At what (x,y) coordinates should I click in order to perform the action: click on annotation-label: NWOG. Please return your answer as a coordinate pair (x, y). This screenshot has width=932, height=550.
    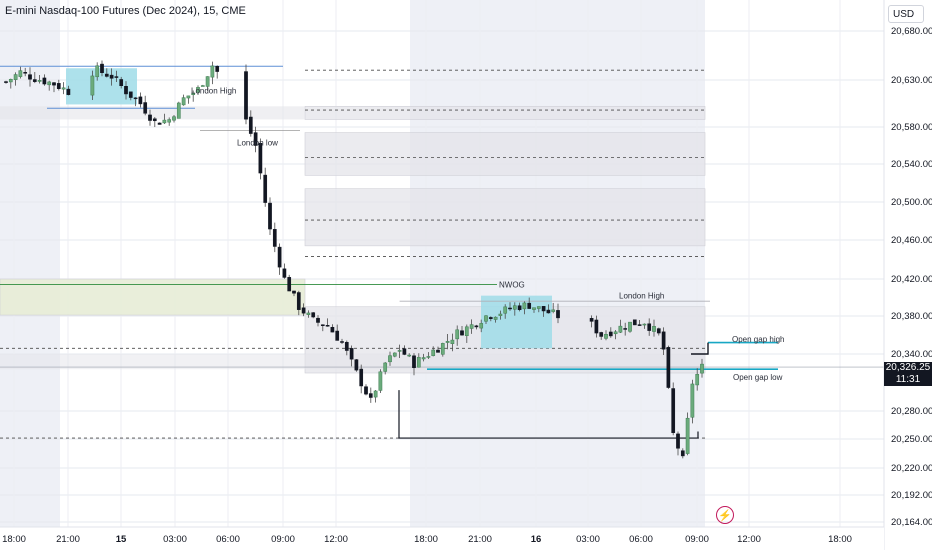
    Looking at the image, I should click on (512, 285).